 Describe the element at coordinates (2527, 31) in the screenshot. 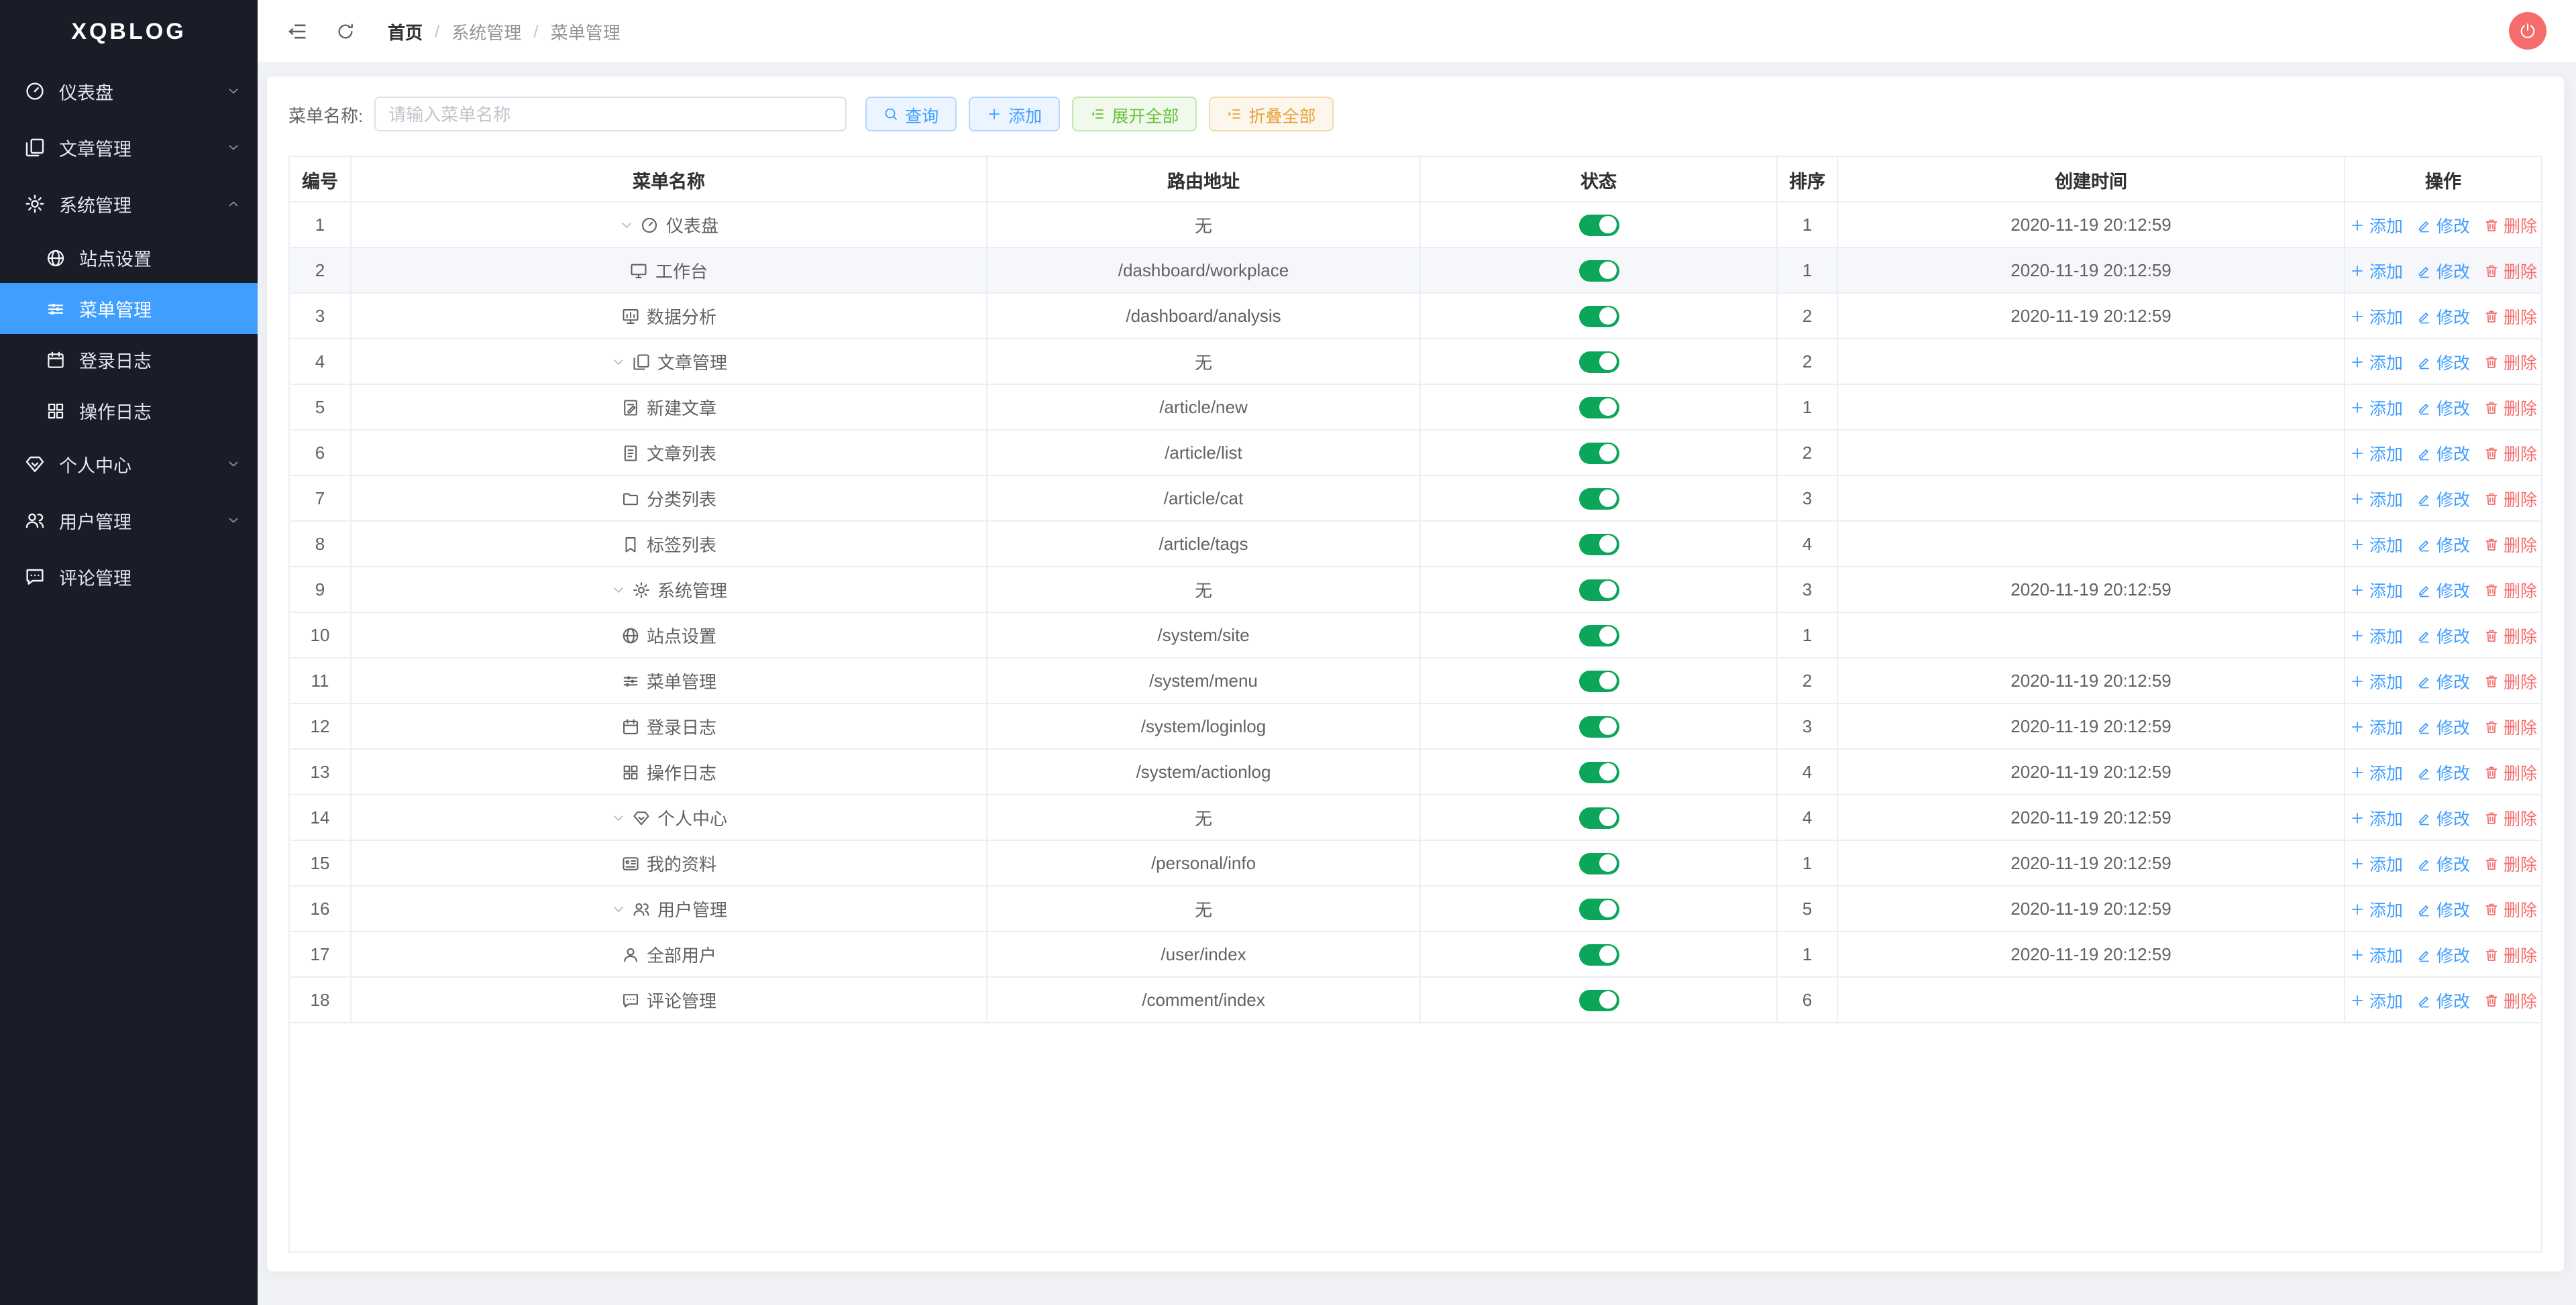

I see `logout-button` at that location.